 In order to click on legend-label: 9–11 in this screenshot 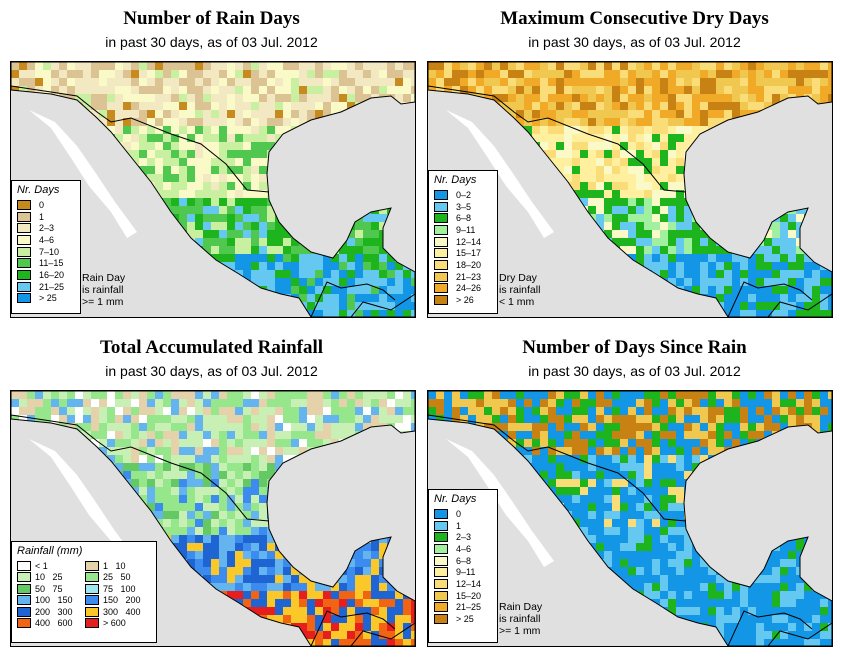, I will do `click(466, 229)`.